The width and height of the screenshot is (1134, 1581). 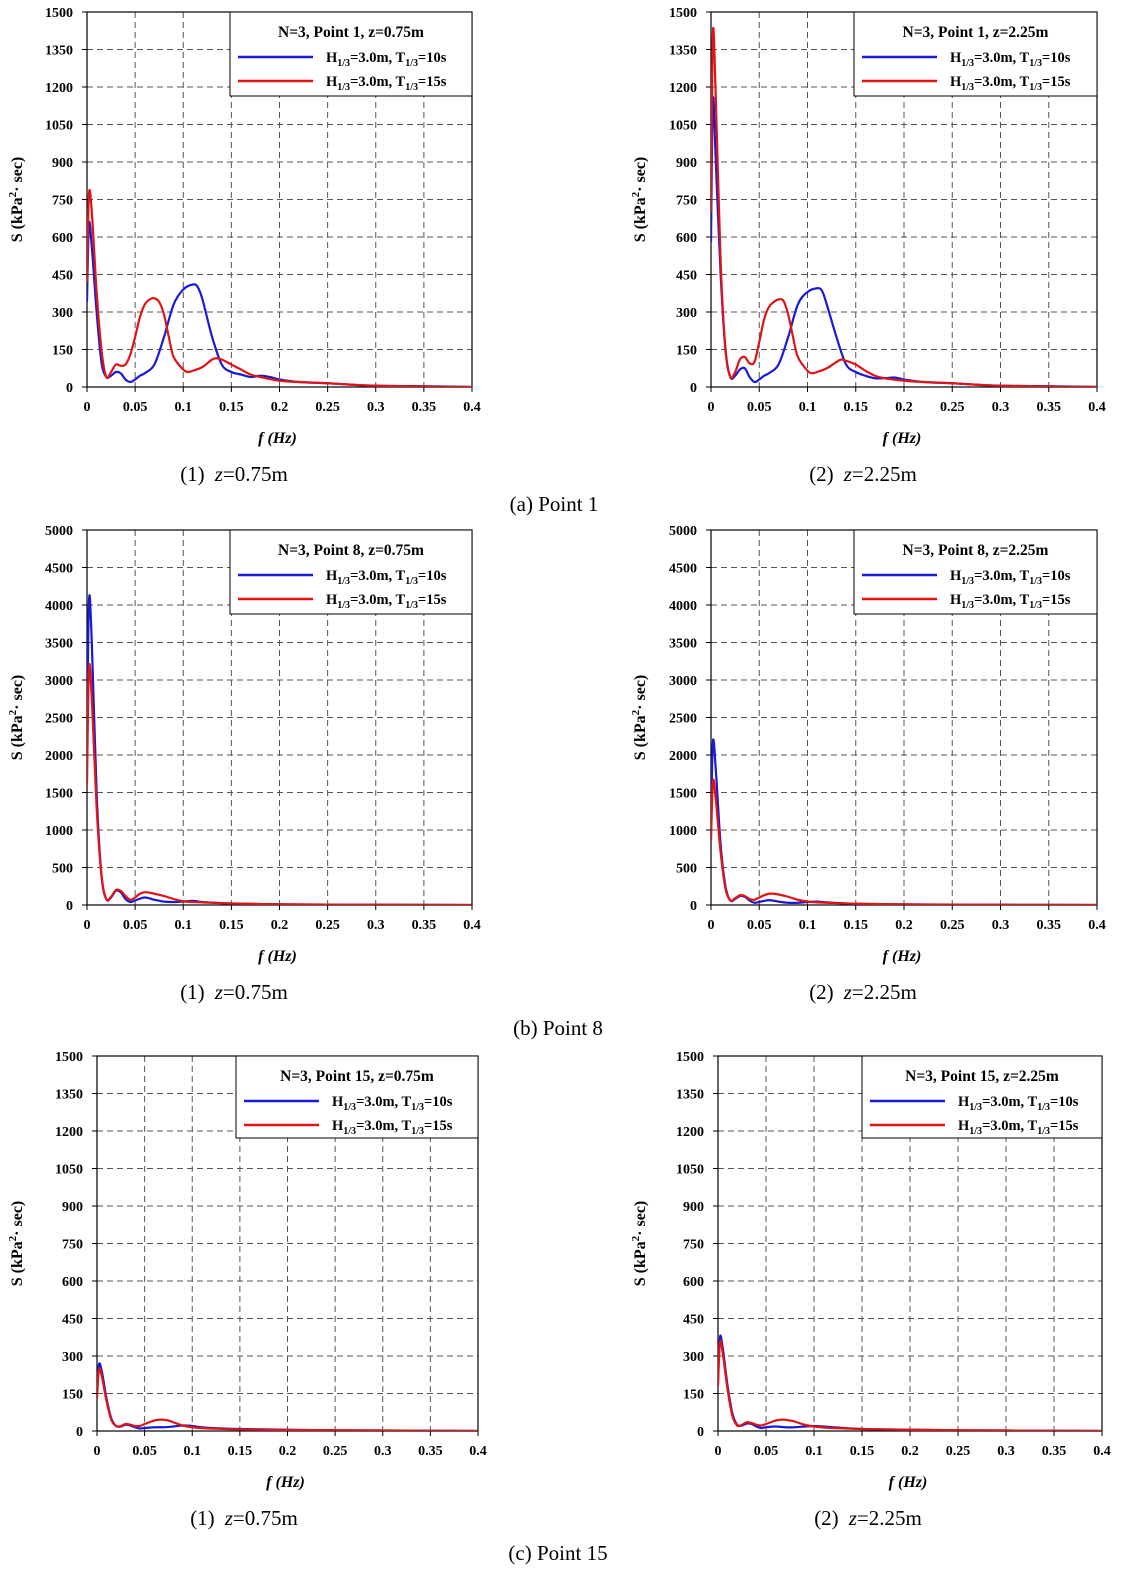 I want to click on legend-label-0: H1/3=3.0m, T1/3=10s, so click(x=392, y=1103).